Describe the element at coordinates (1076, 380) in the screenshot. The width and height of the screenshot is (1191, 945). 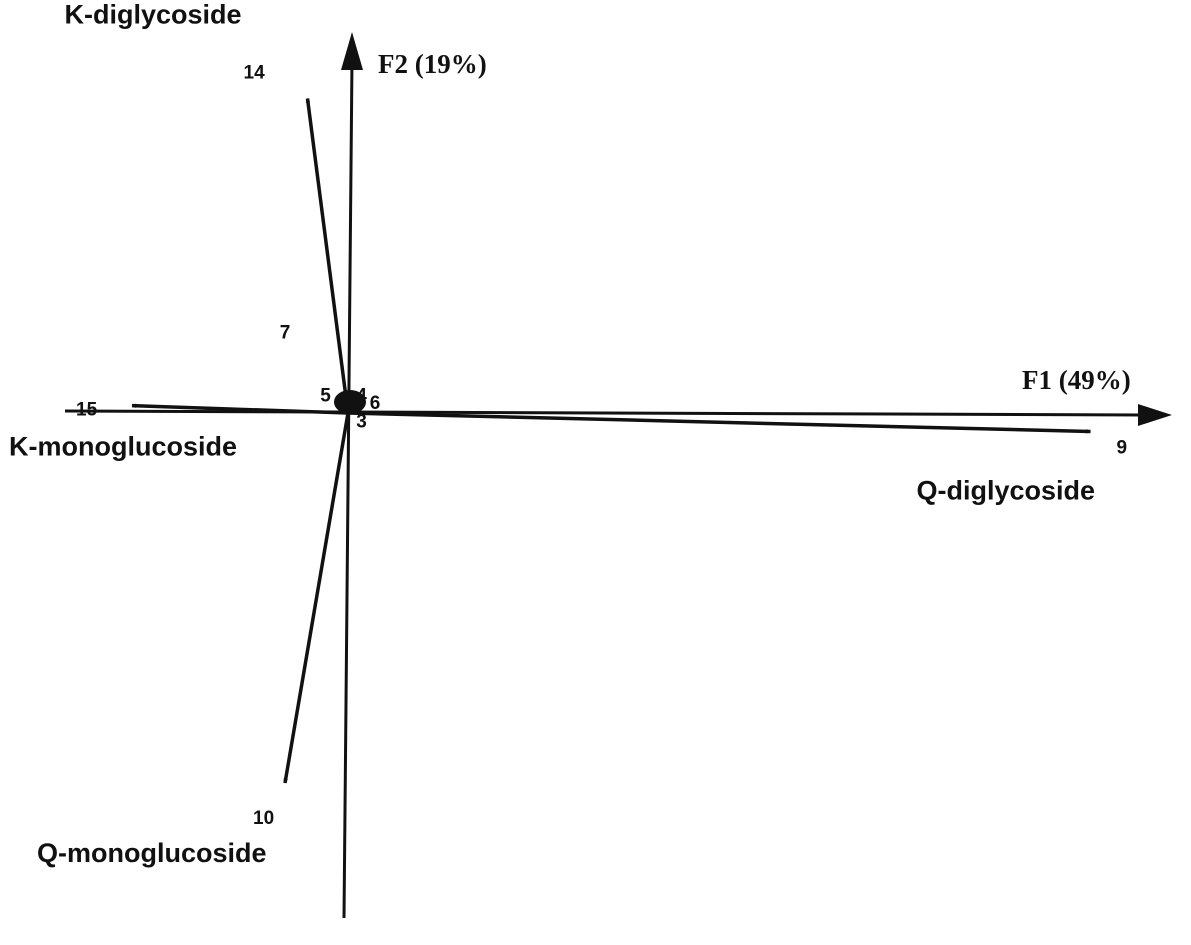
I see `f1-axis-title: F1 (49%)` at that location.